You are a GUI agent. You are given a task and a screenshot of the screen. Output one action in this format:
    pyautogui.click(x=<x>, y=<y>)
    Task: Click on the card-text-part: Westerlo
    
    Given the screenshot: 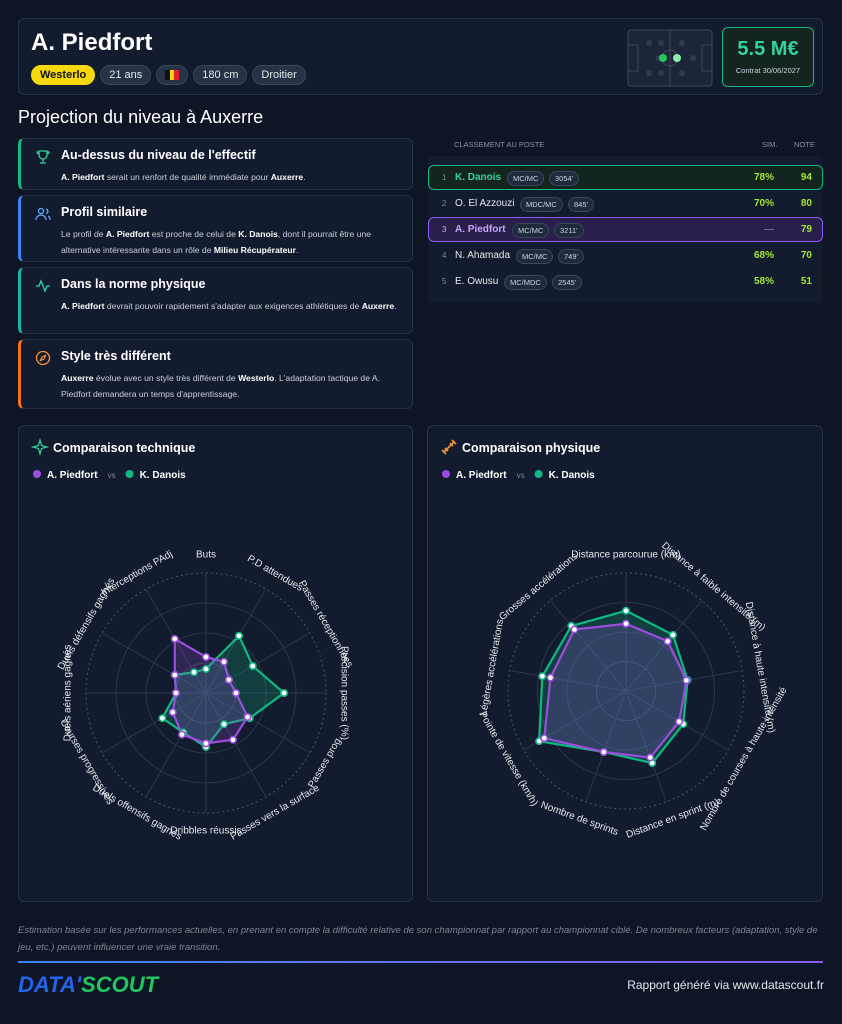 What is the action you would take?
    pyautogui.click(x=256, y=378)
    